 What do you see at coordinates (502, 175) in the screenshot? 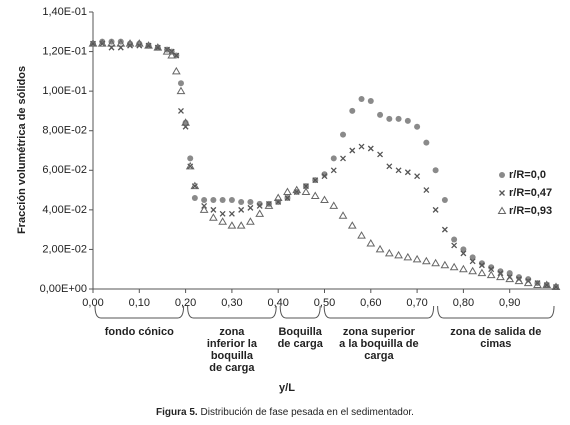
I see `legend-marker` at bounding box center [502, 175].